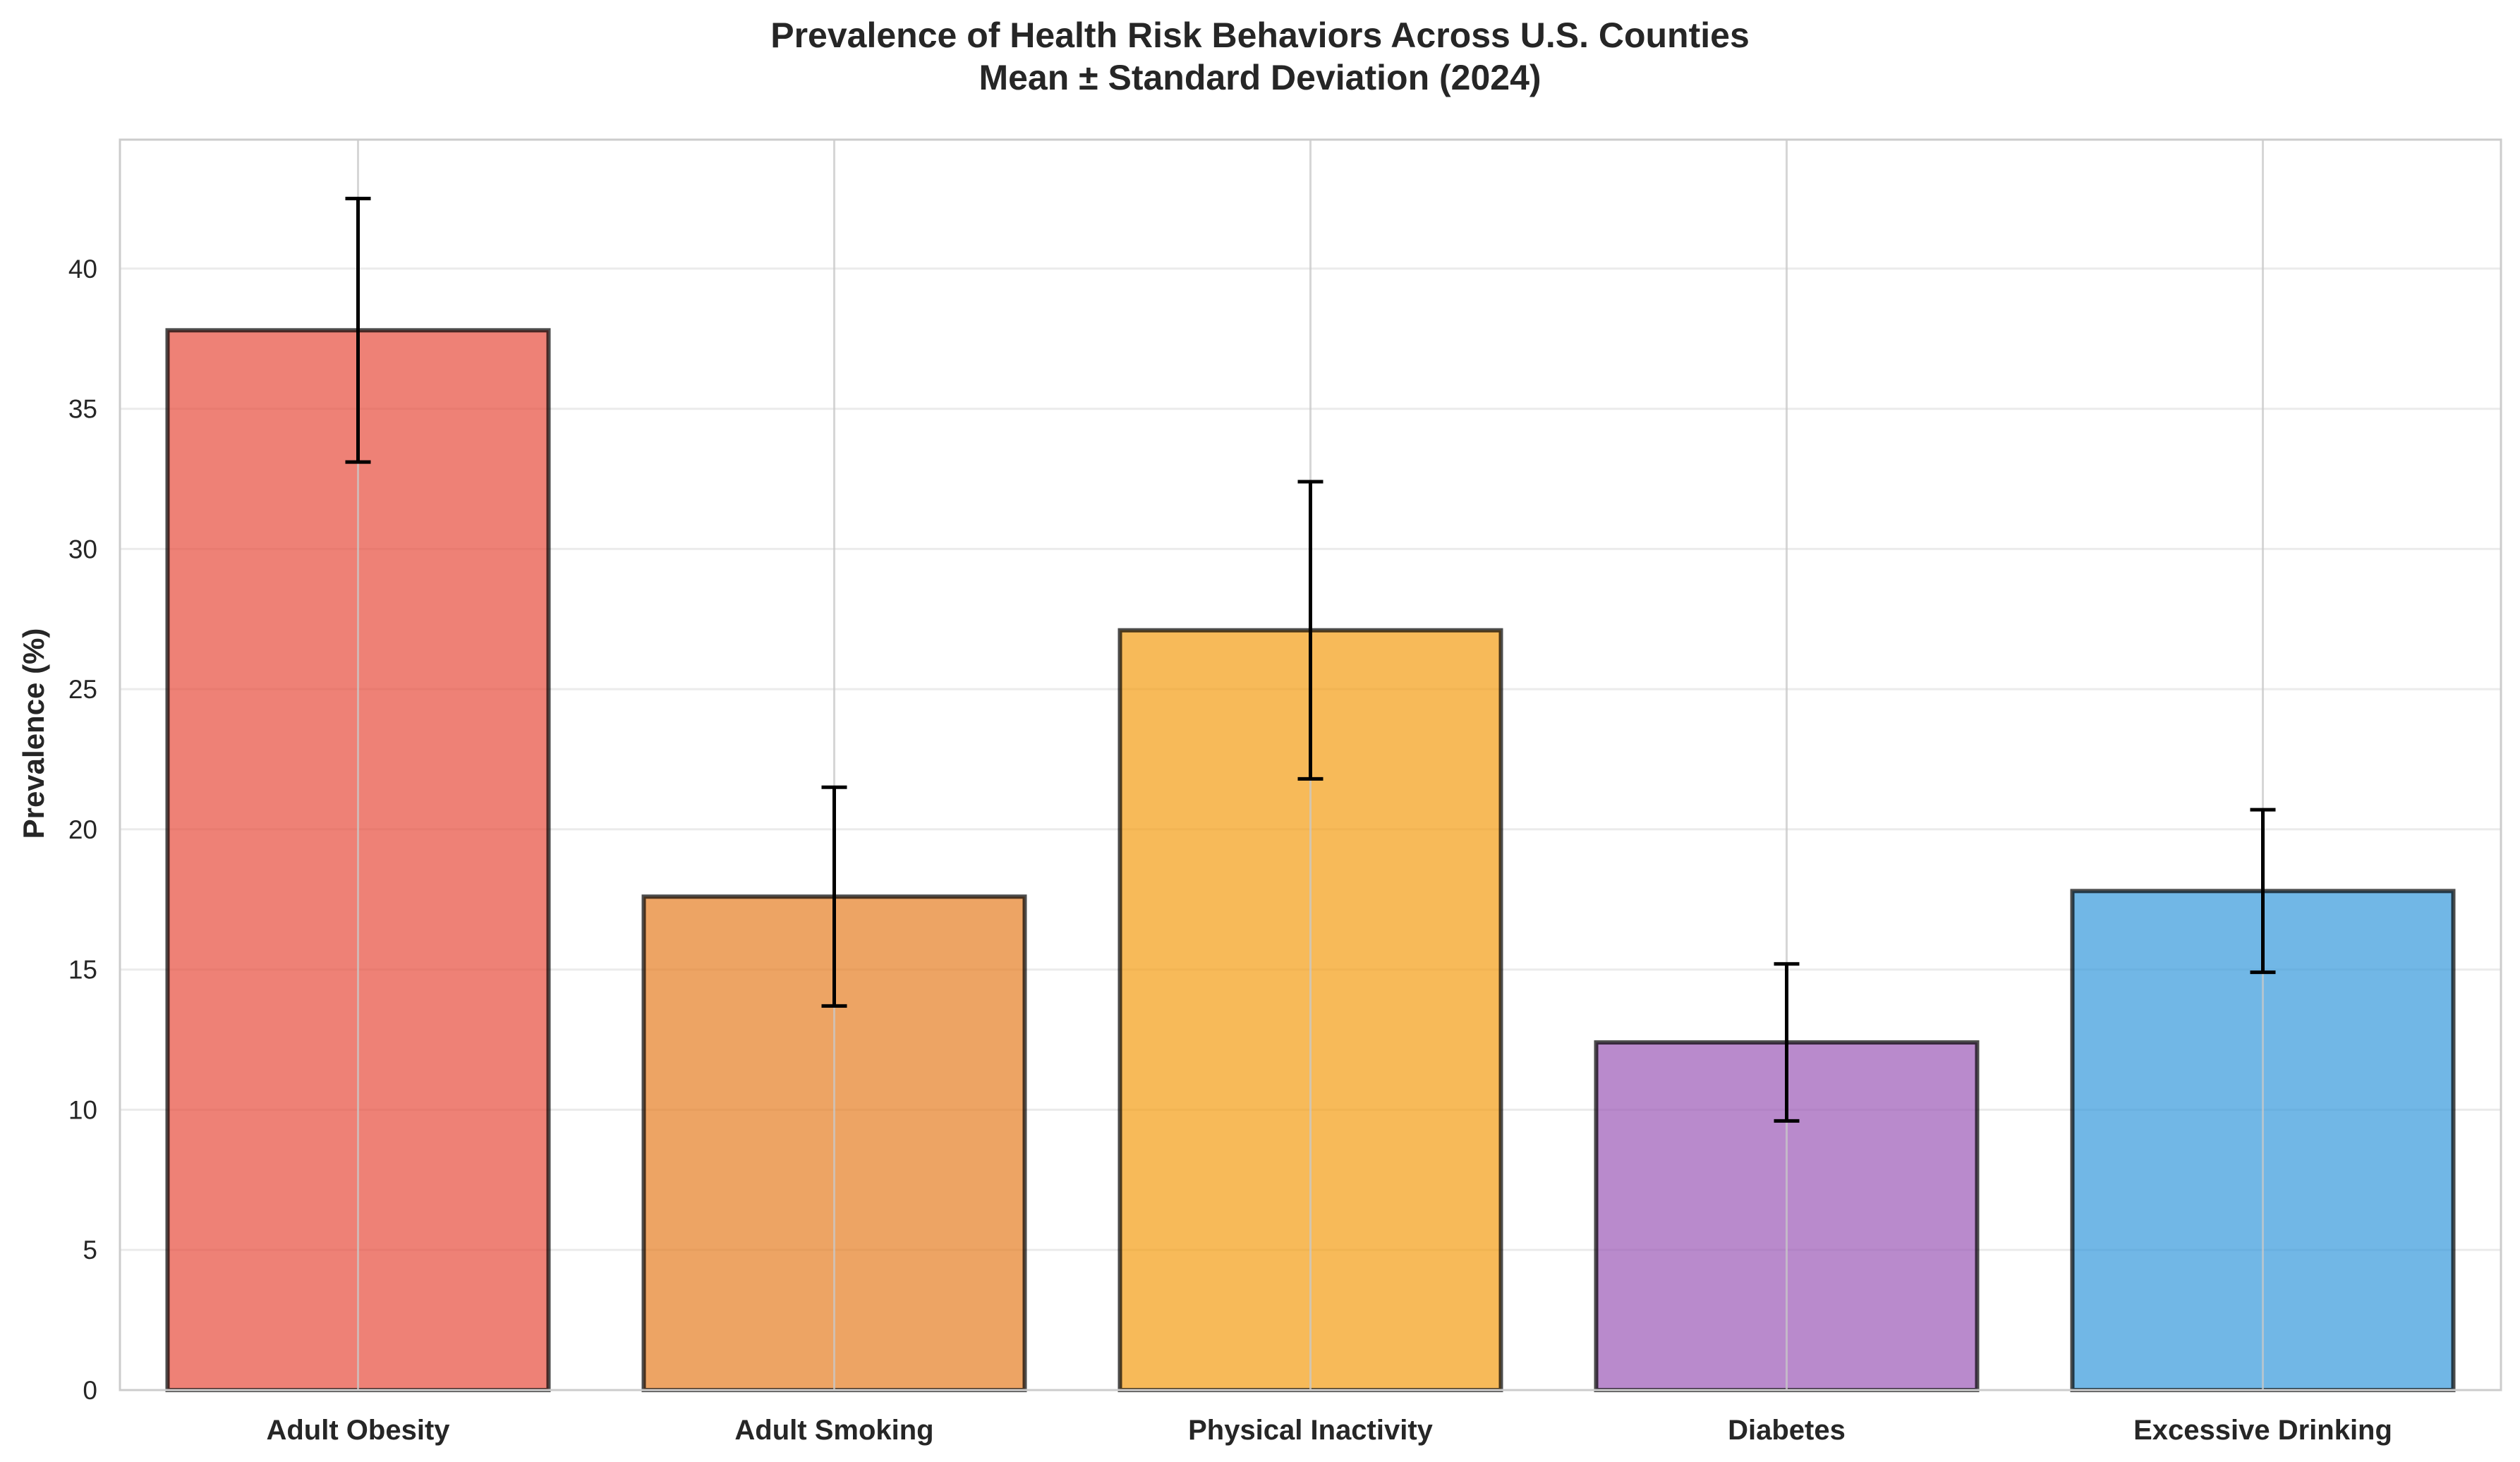  Describe the element at coordinates (358, 1430) in the screenshot. I see `x-tick-label: Adult Obesity` at that location.